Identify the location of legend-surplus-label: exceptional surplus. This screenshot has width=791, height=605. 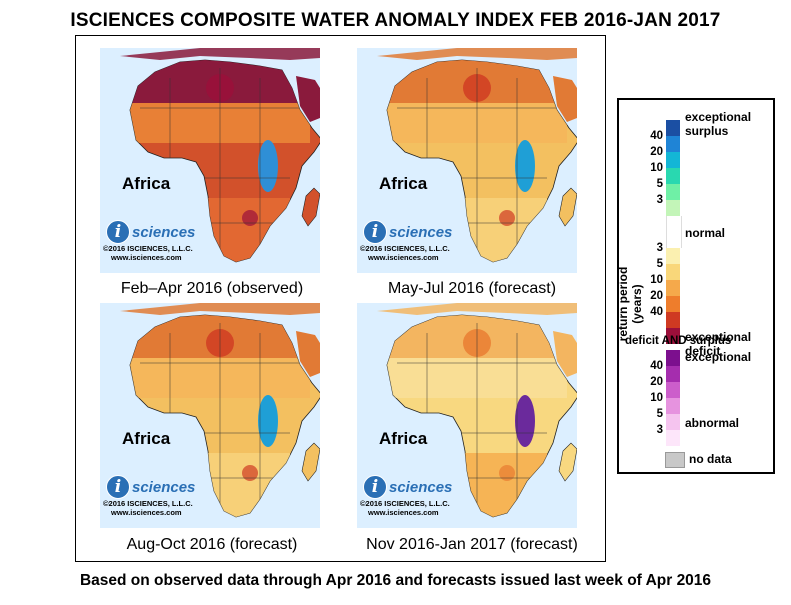
(718, 124).